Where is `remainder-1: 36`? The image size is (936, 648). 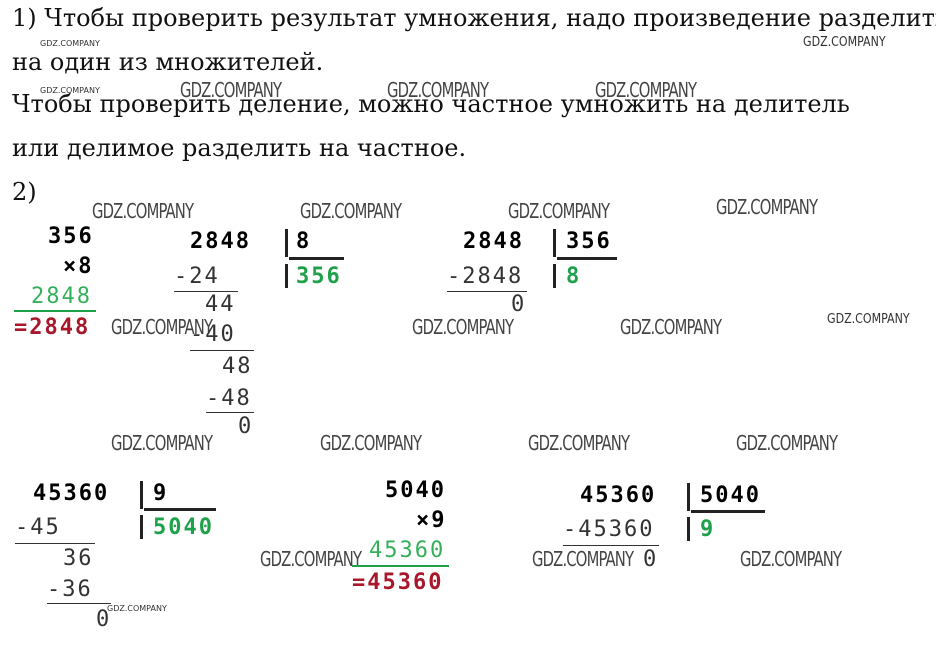
remainder-1: 36 is located at coordinates (78, 558).